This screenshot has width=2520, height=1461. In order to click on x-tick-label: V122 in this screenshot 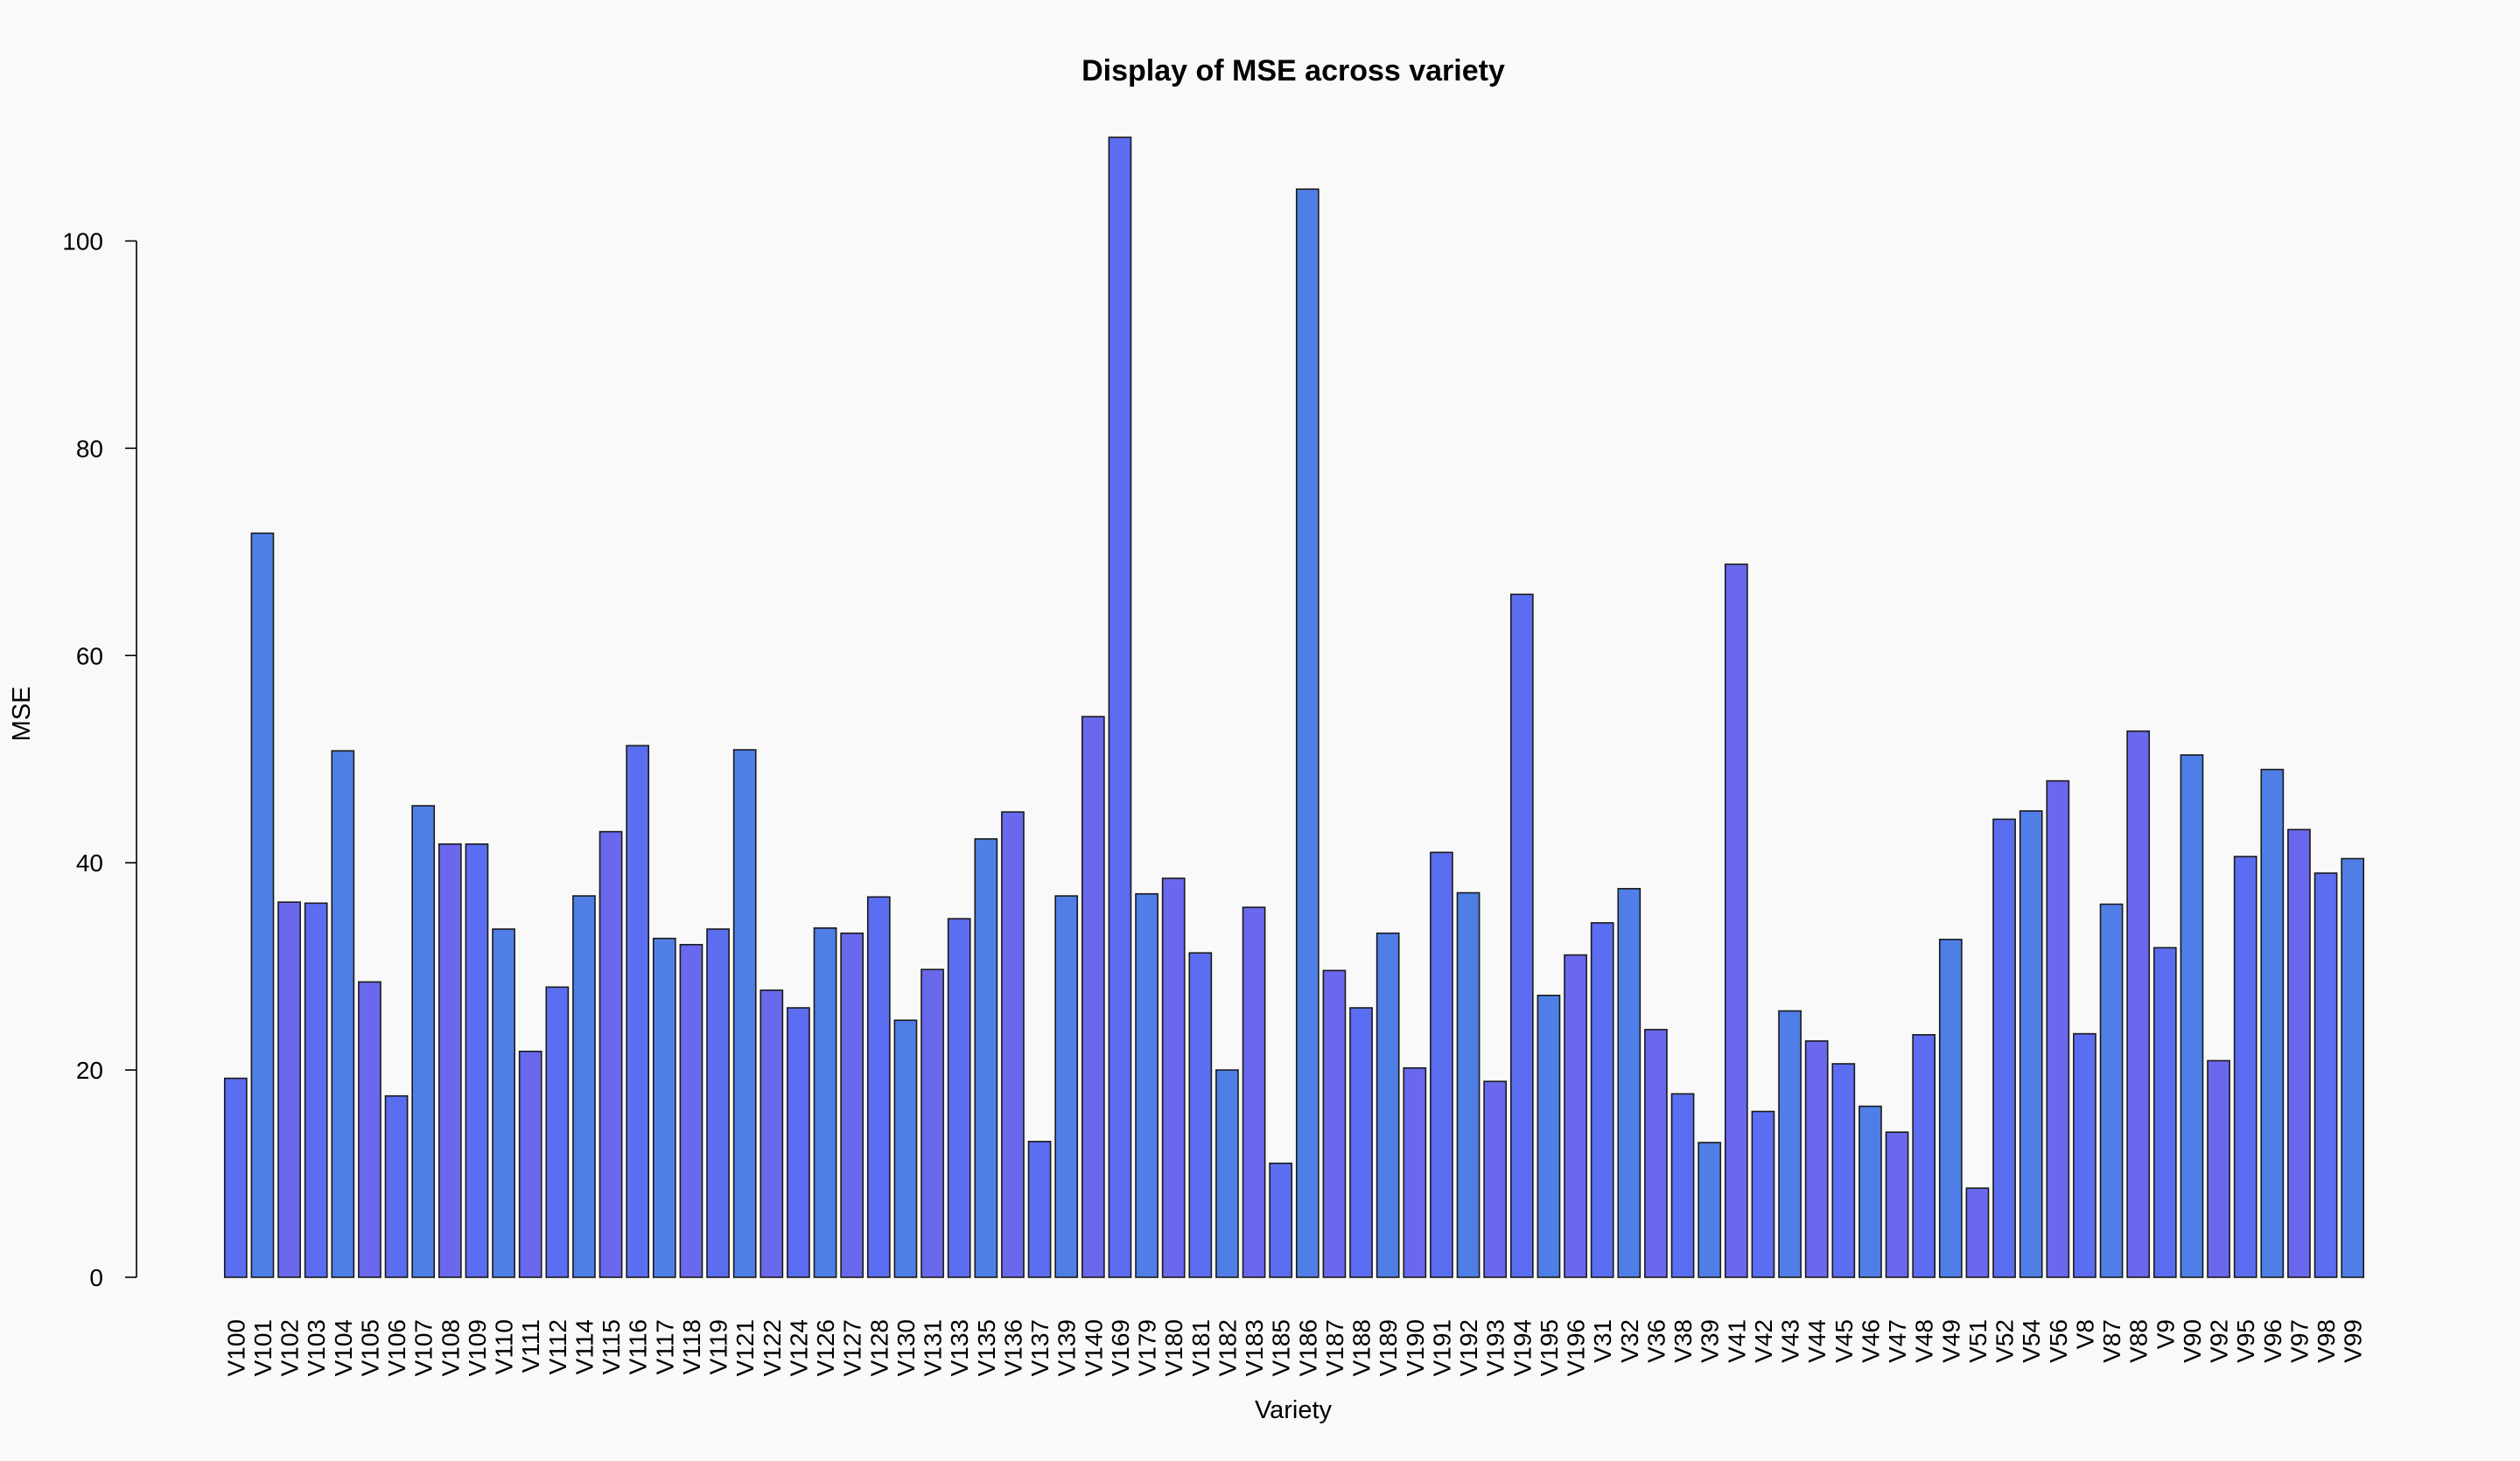, I will do `click(772, 1348)`.